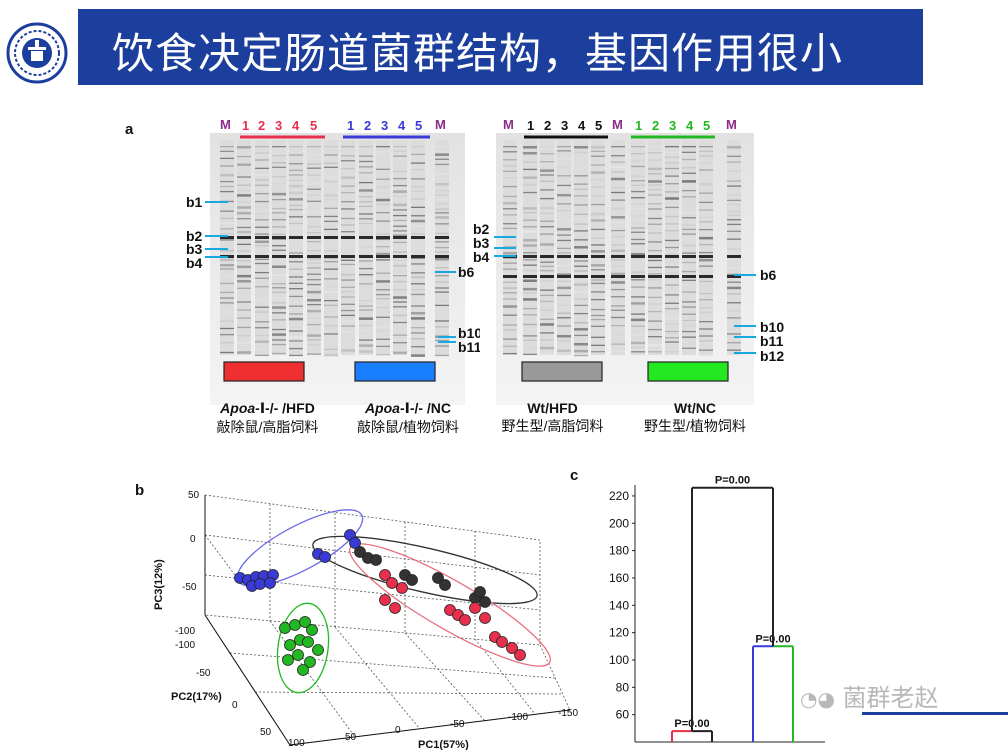  Describe the element at coordinates (500, 47) in the screenshot. I see `title-bar` at that location.